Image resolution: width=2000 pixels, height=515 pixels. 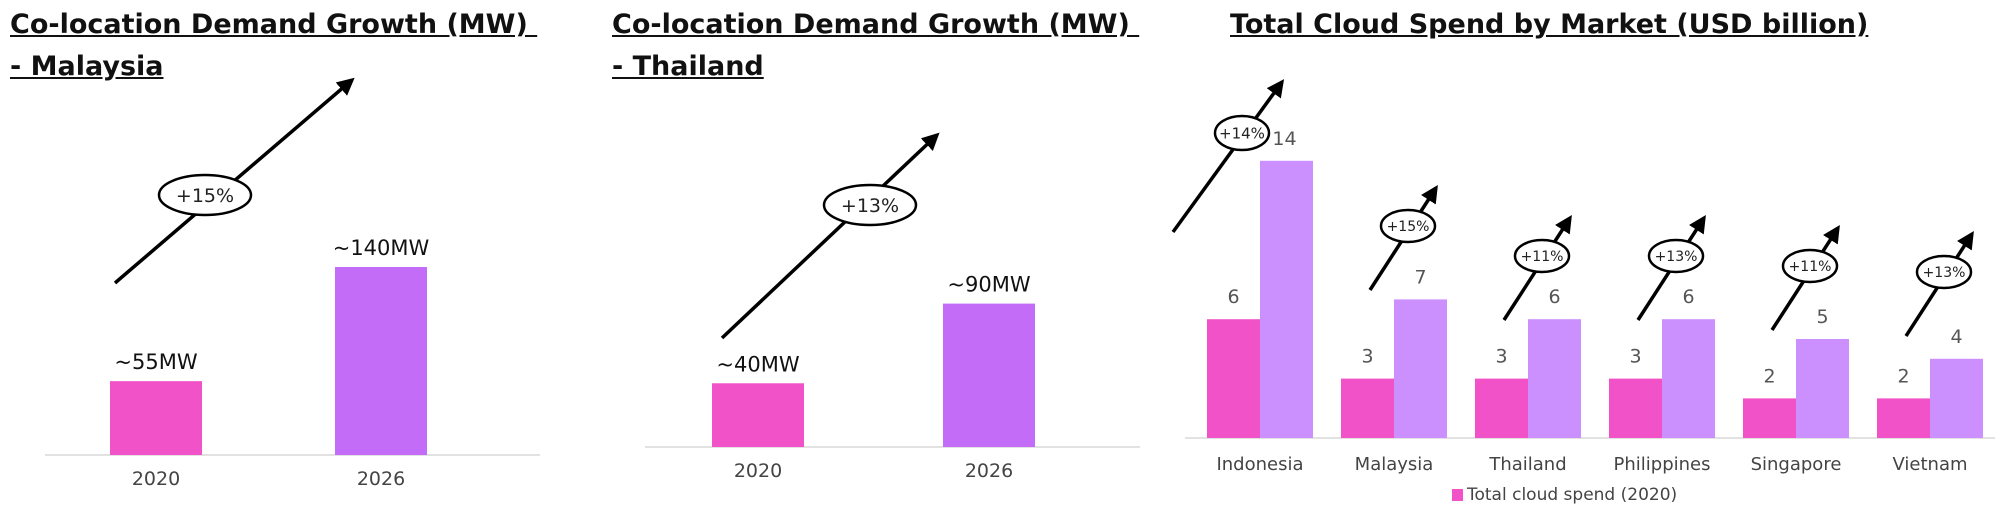 I want to click on bar-vietnam-second, so click(x=1956, y=398).